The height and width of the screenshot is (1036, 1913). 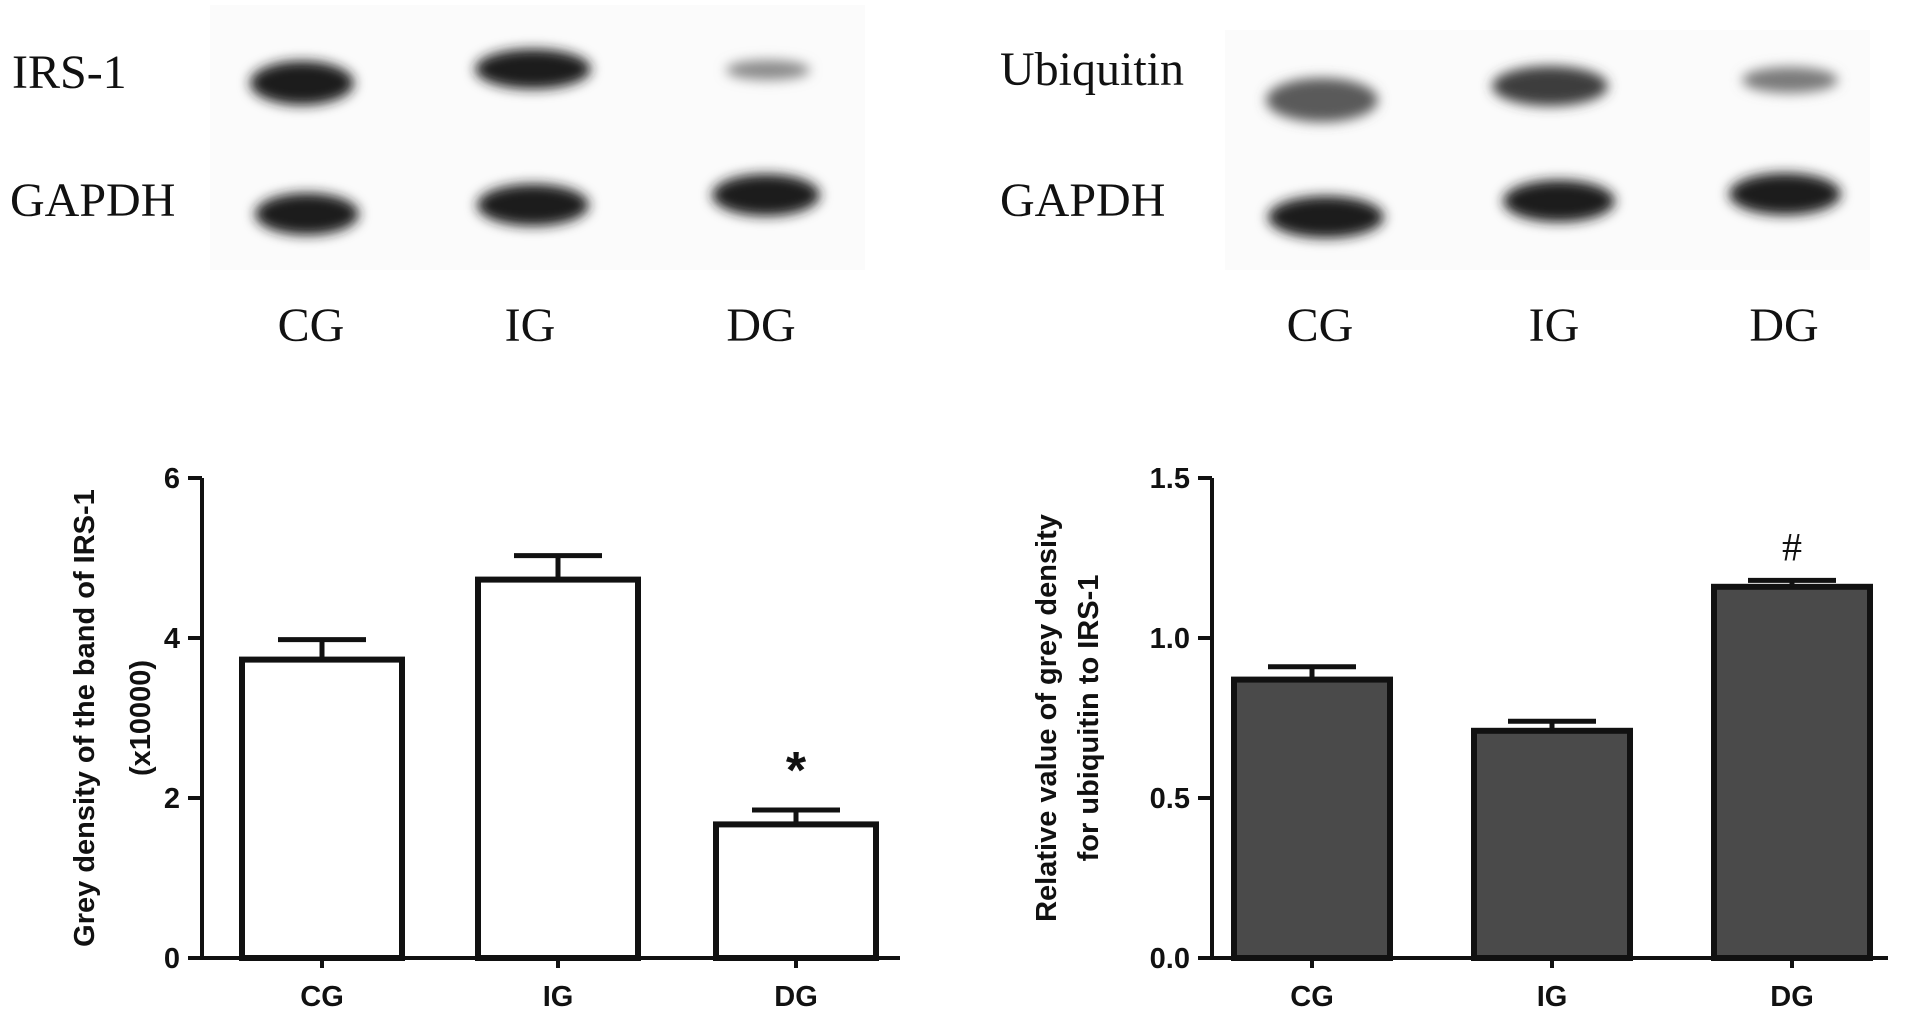 What do you see at coordinates (141, 718) in the screenshot?
I see `y-axis-label-line-2: (x10000)` at bounding box center [141, 718].